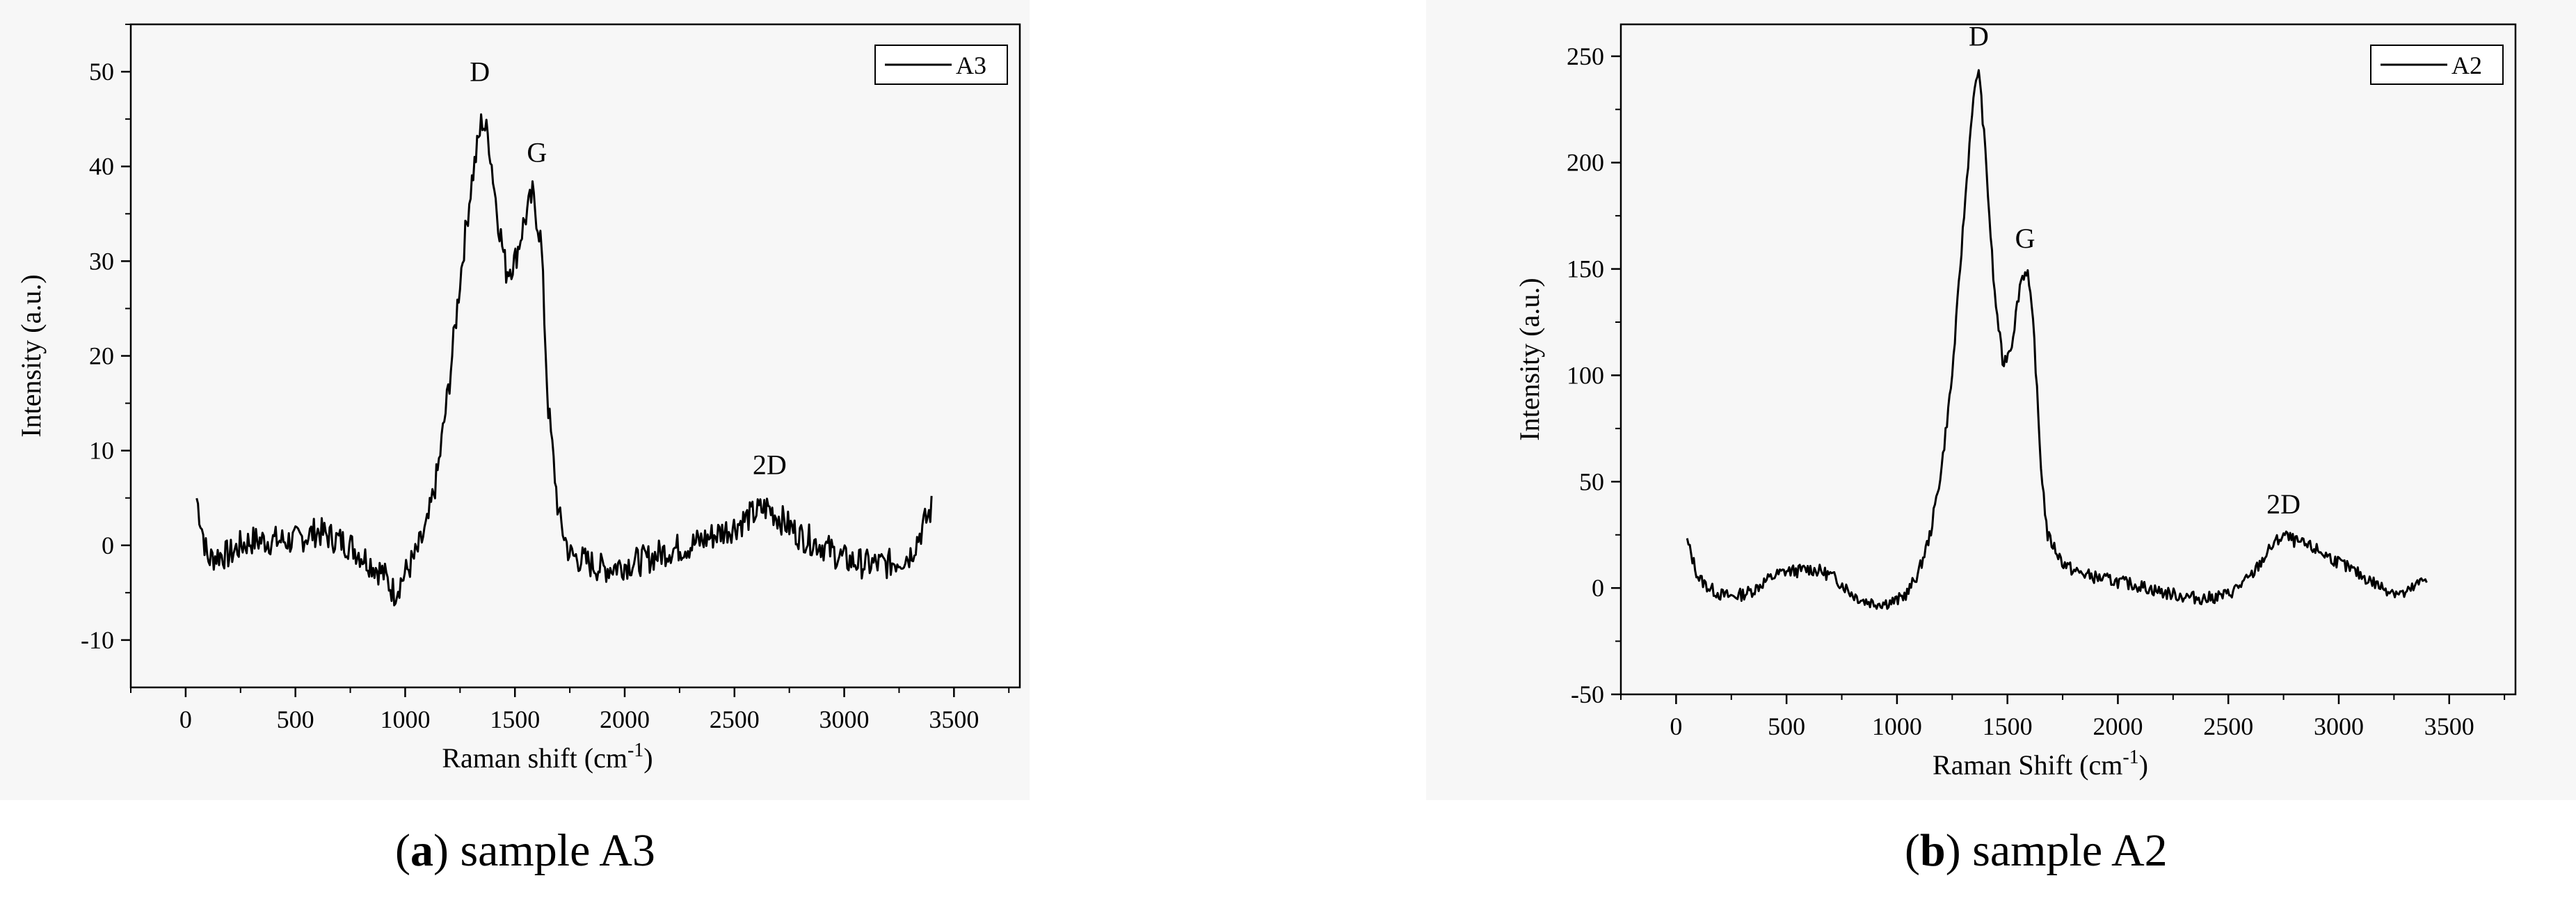 The width and height of the screenshot is (2576, 901). What do you see at coordinates (101, 166) in the screenshot?
I see `y-tick-label: 40` at bounding box center [101, 166].